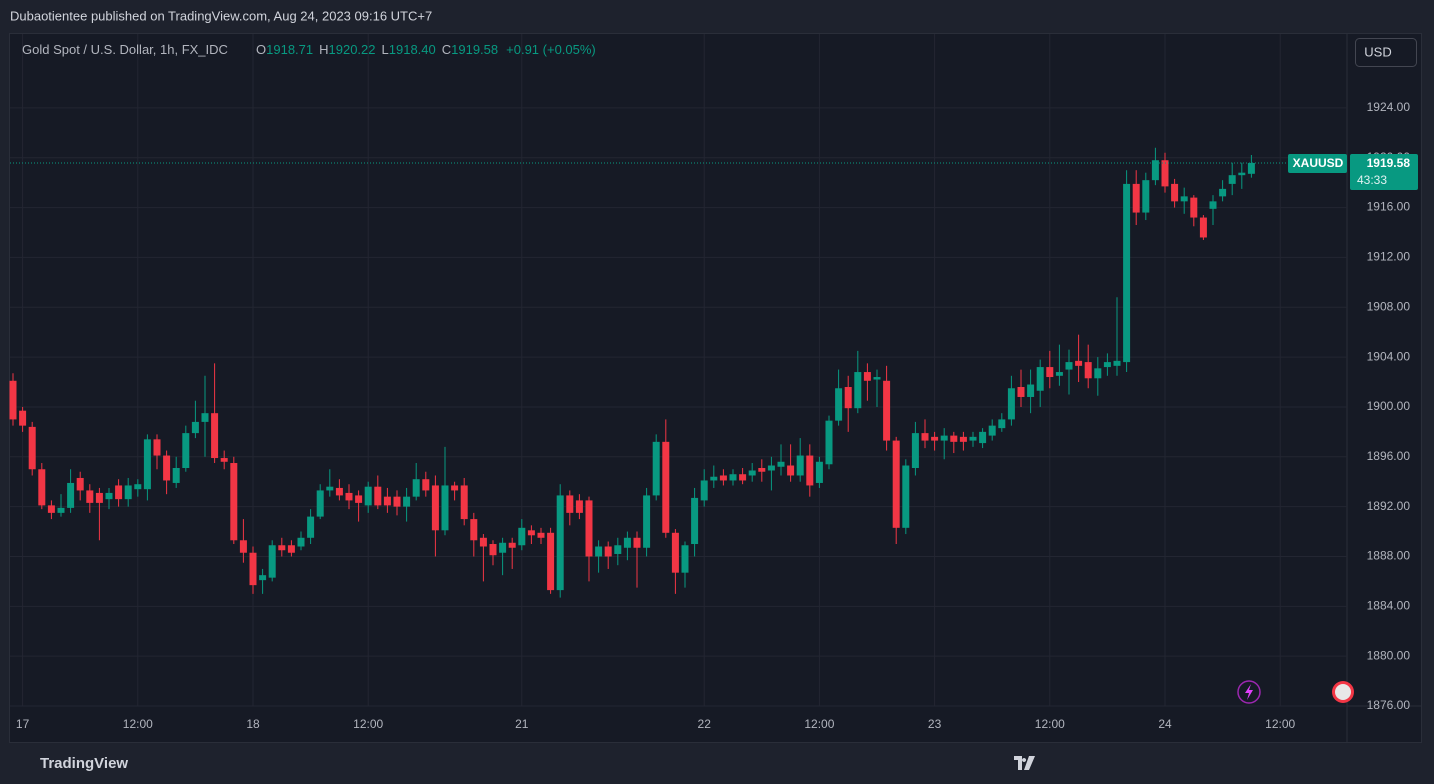 This screenshot has width=1434, height=784. I want to click on ohlc-value: 1919.58, so click(474, 49).